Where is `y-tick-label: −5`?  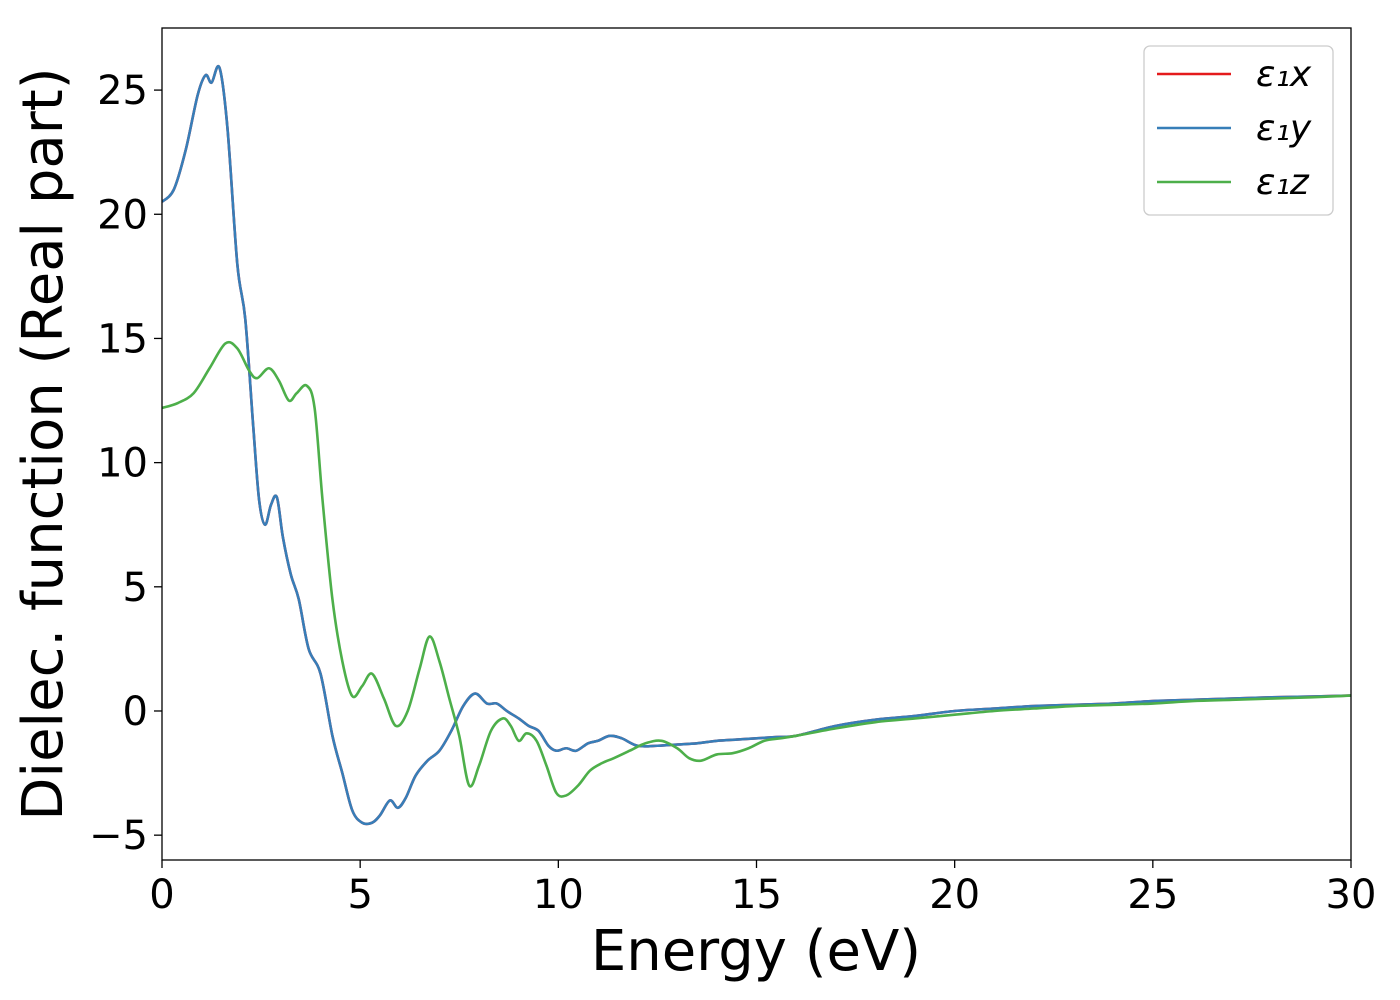
y-tick-label: −5 is located at coordinates (118, 836).